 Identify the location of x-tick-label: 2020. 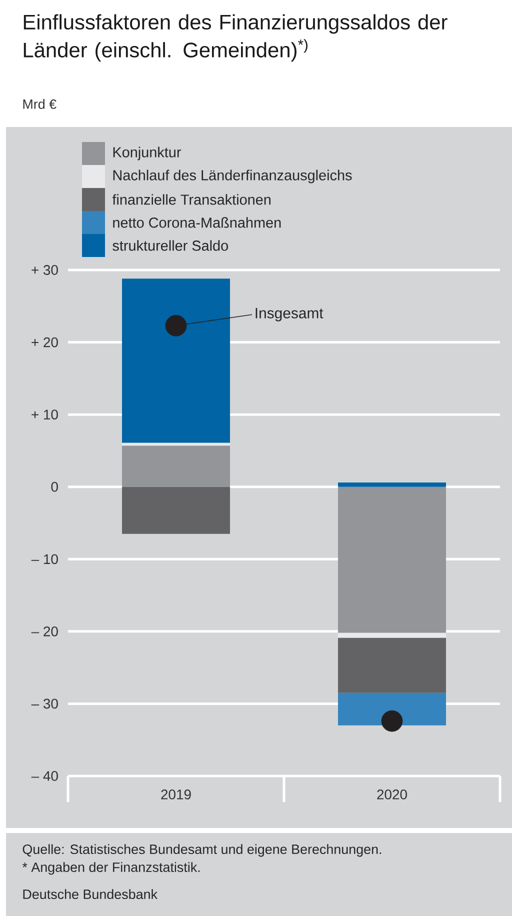
(392, 795).